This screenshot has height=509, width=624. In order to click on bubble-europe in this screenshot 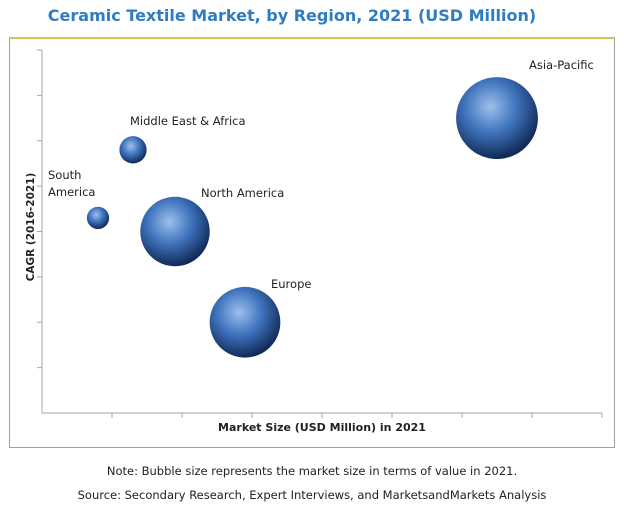, I will do `click(245, 322)`.